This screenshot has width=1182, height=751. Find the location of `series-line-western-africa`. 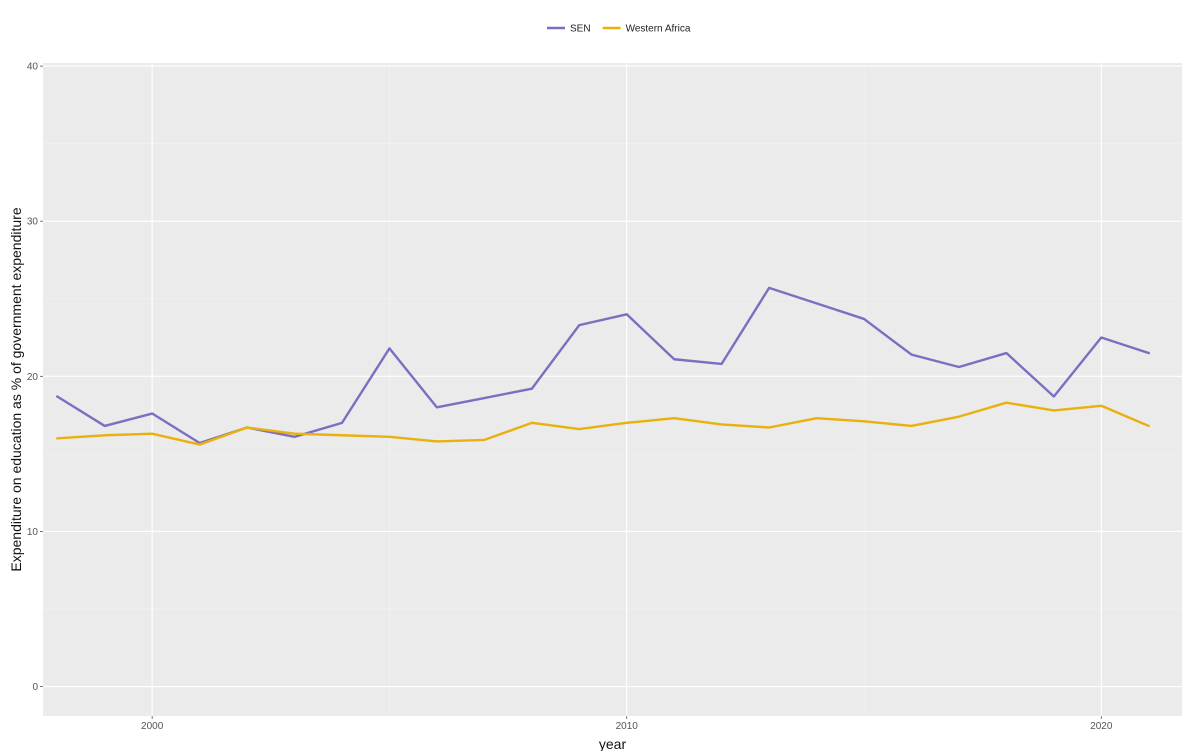

series-line-western-africa is located at coordinates (603, 423).